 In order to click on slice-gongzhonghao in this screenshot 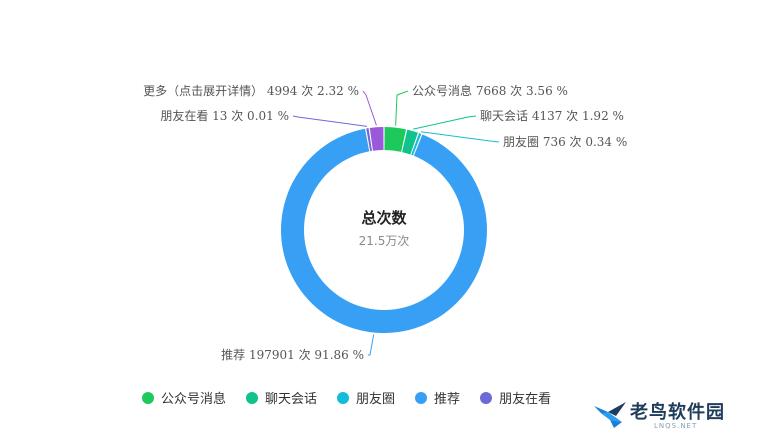, I will do `click(395, 139)`.